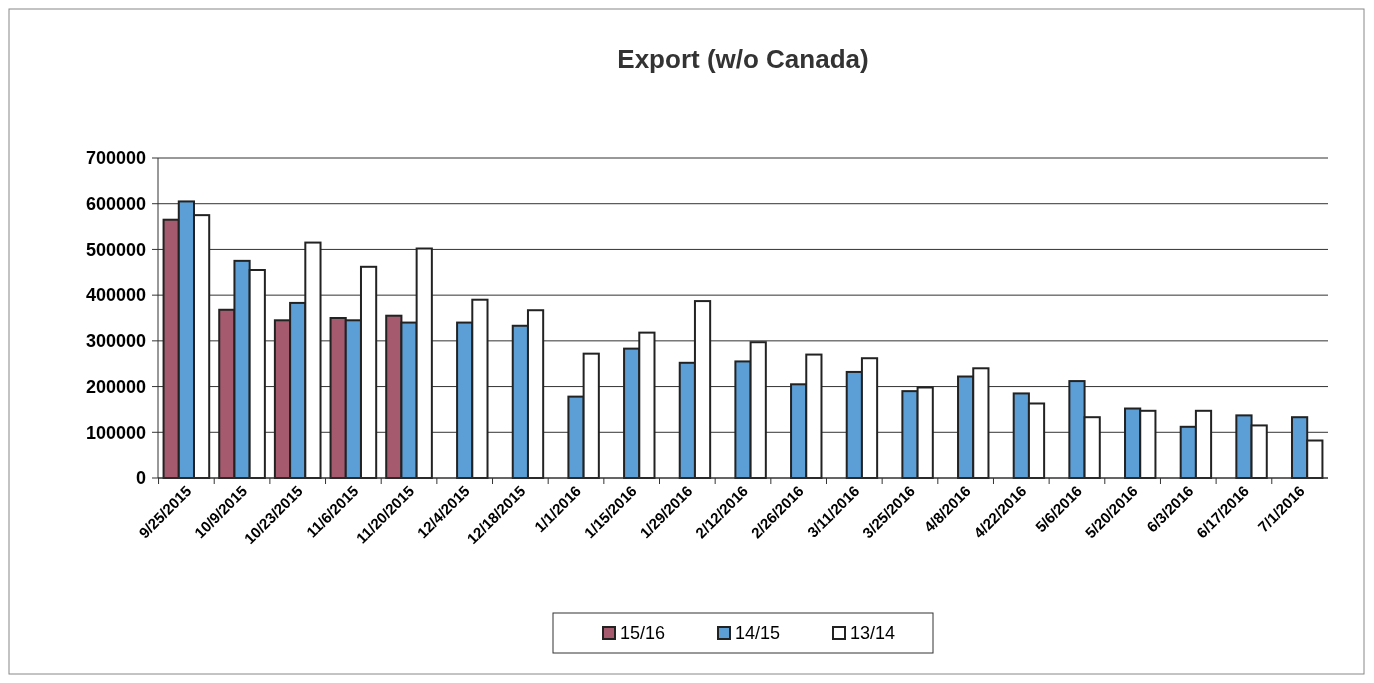  Describe the element at coordinates (758, 633) in the screenshot. I see `legend-label: 14/15` at that location.